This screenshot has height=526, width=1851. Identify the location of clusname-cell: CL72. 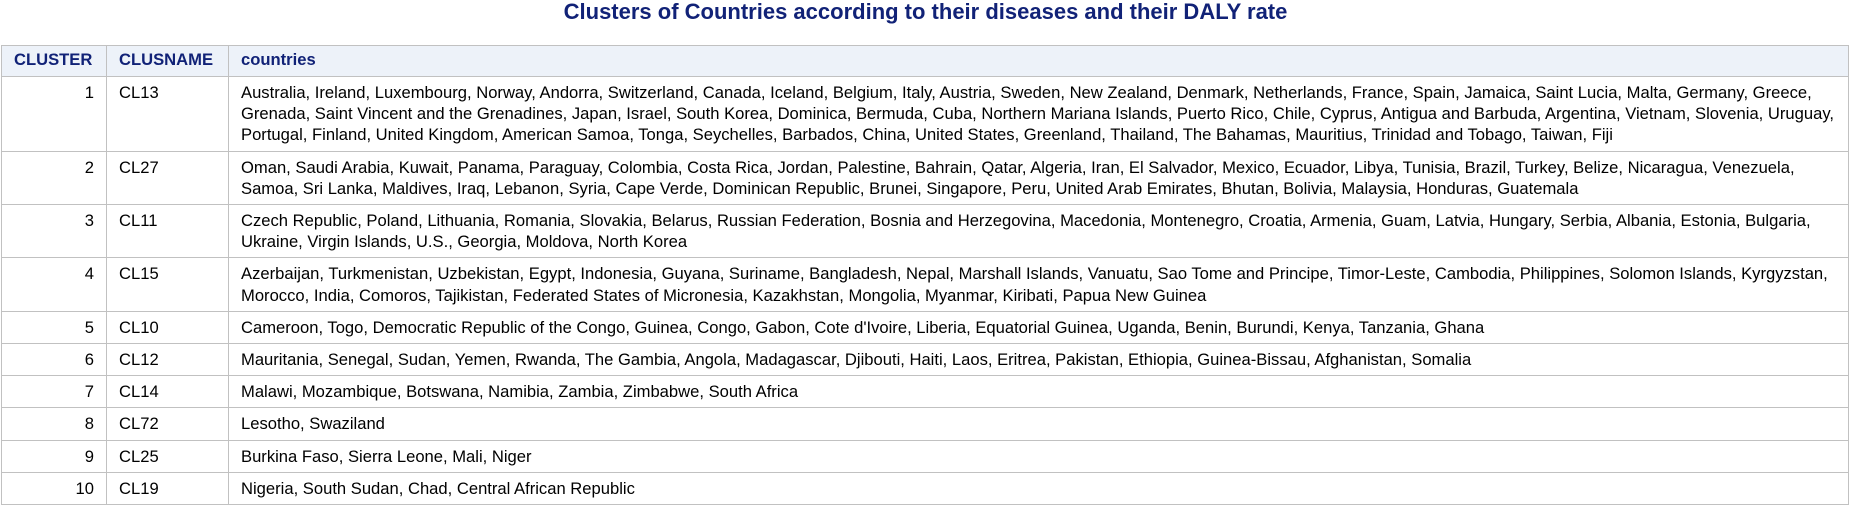
(167, 424).